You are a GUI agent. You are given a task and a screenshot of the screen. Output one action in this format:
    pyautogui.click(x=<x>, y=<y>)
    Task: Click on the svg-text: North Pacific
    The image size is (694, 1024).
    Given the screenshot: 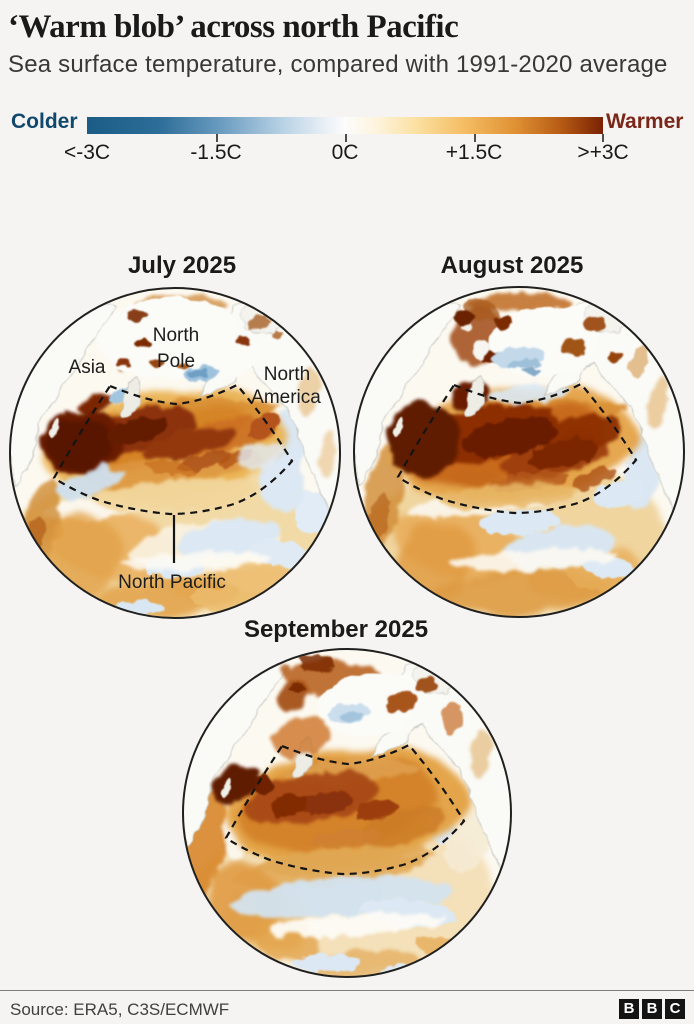 What is the action you would take?
    pyautogui.click(x=172, y=582)
    